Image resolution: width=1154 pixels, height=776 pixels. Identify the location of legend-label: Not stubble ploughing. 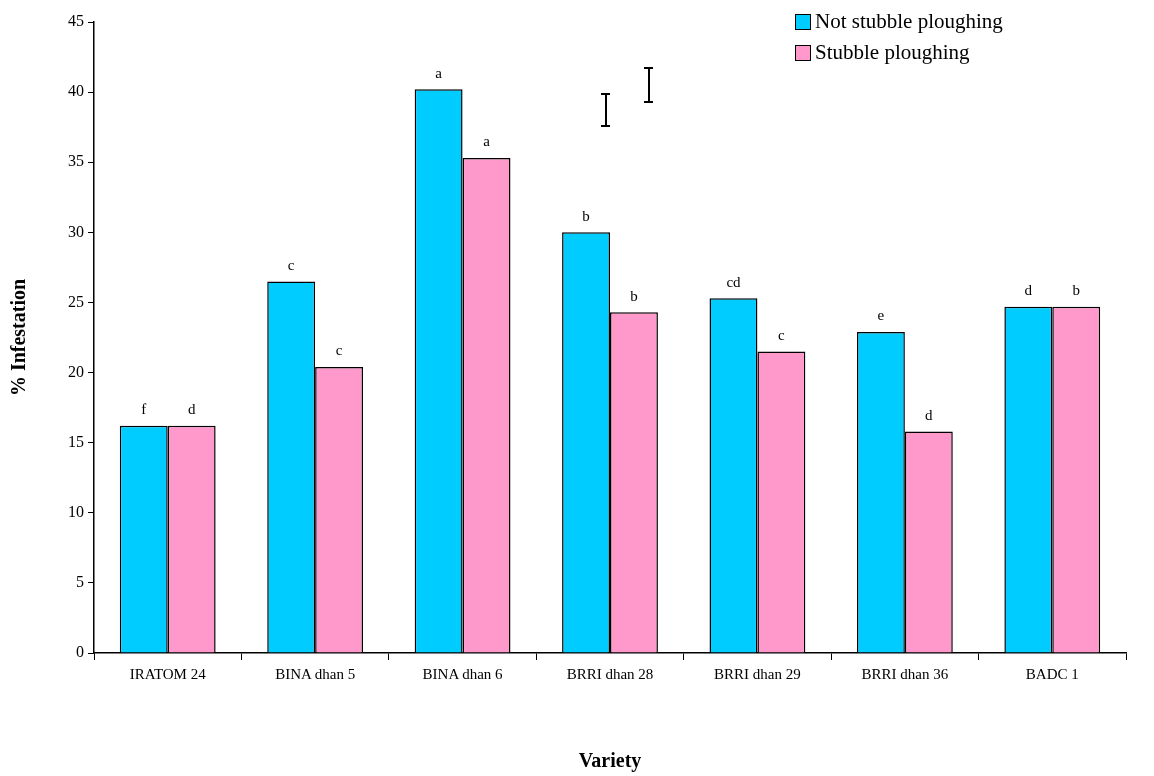
(909, 21).